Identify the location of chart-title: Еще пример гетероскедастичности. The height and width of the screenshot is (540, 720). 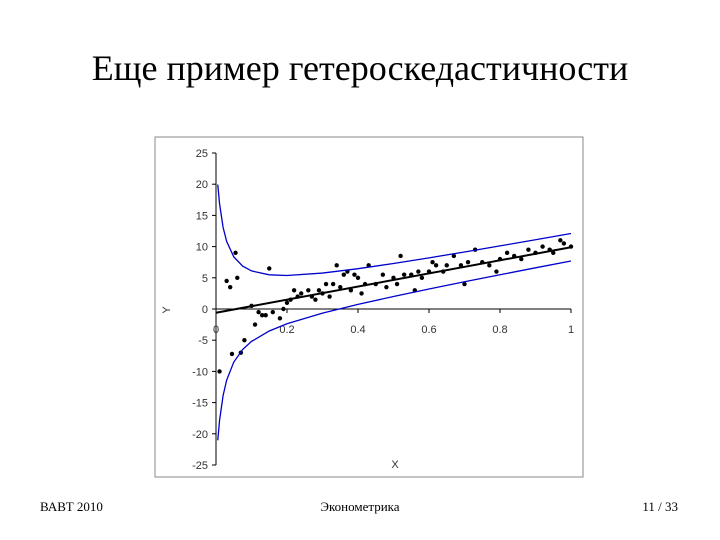
(360, 68).